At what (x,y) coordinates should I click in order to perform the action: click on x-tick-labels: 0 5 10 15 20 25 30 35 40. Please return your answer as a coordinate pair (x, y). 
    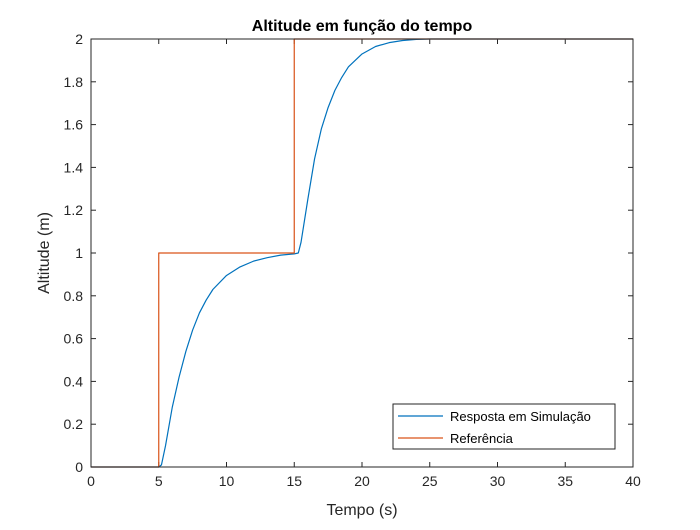
    Looking at the image, I should click on (364, 481).